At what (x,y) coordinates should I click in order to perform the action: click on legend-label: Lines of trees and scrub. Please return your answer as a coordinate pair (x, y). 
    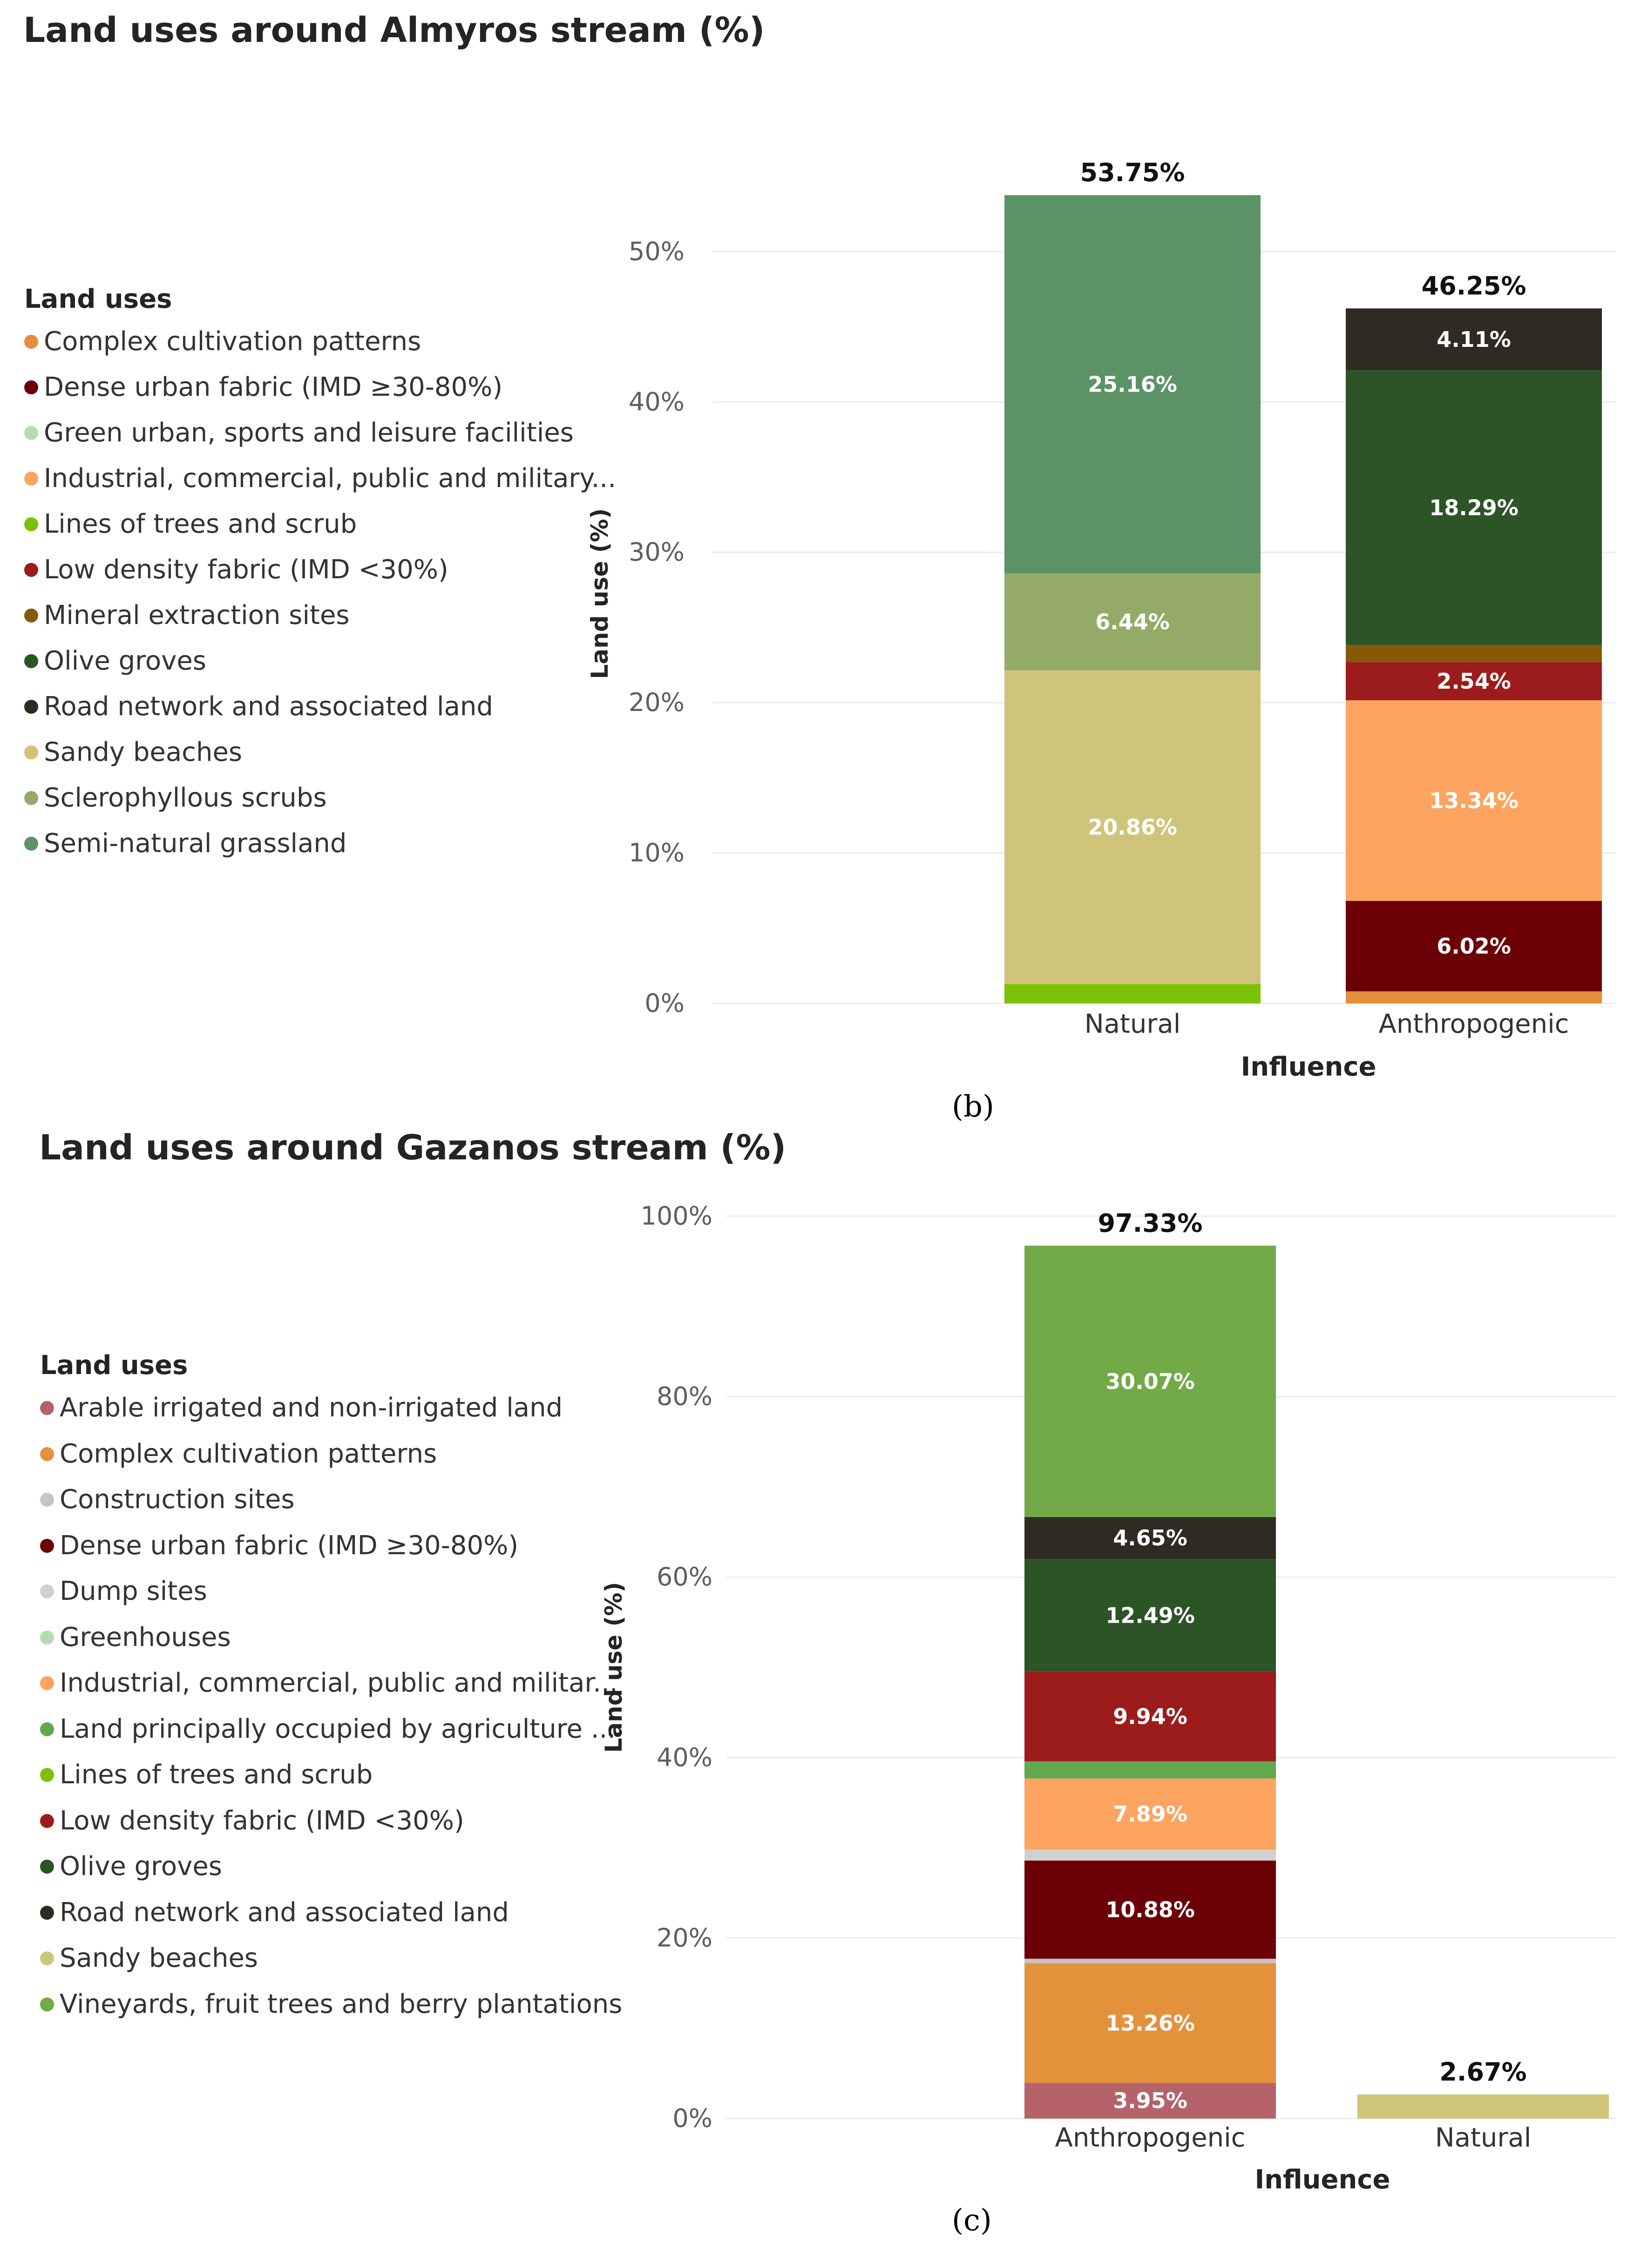
    Looking at the image, I should click on (216, 1775).